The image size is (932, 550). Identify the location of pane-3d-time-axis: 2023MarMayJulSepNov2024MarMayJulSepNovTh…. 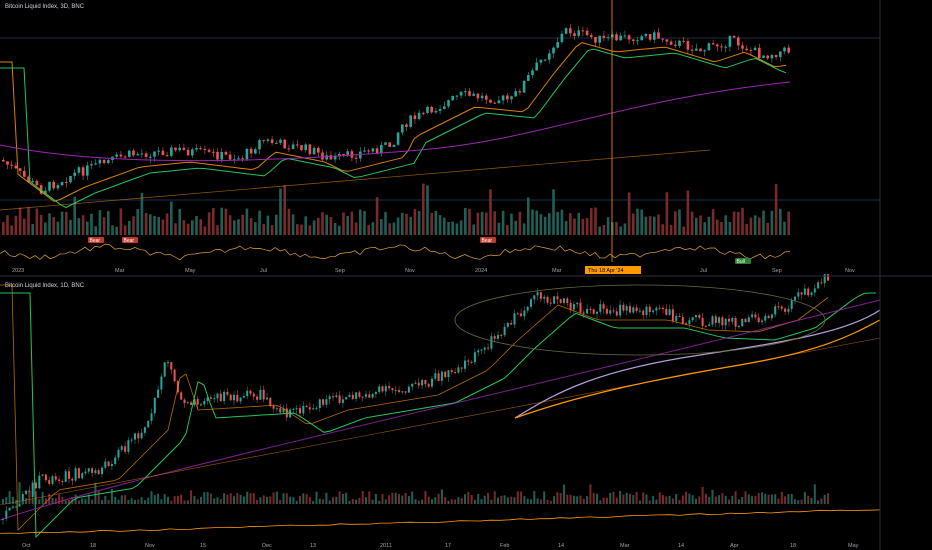
(433, 270).